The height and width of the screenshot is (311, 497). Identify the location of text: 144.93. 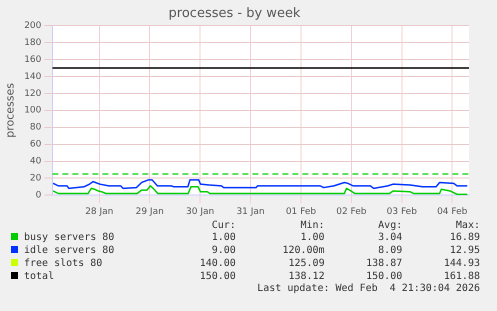
(461, 263).